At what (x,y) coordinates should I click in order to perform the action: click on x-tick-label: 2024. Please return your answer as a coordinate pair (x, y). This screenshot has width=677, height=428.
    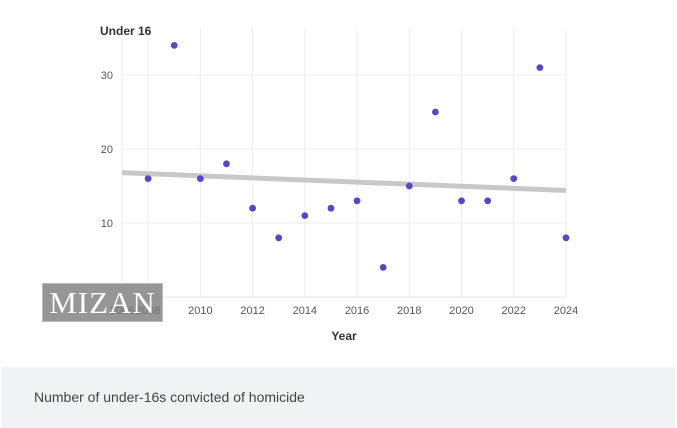
    Looking at the image, I should click on (566, 311).